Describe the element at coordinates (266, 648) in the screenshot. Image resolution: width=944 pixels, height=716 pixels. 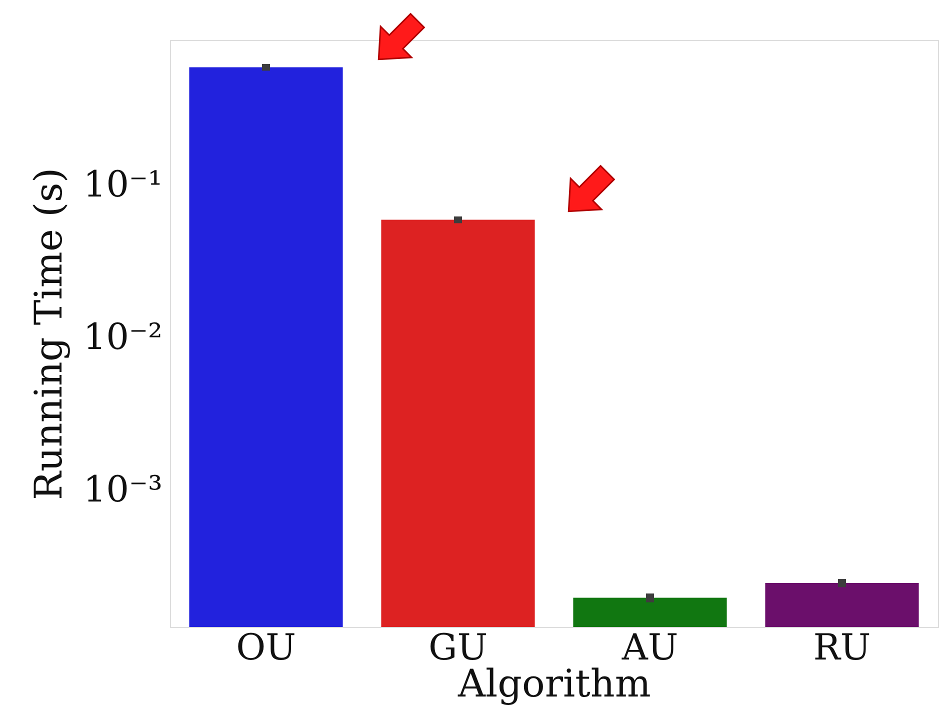
I see `x-tick-label: OU` at that location.